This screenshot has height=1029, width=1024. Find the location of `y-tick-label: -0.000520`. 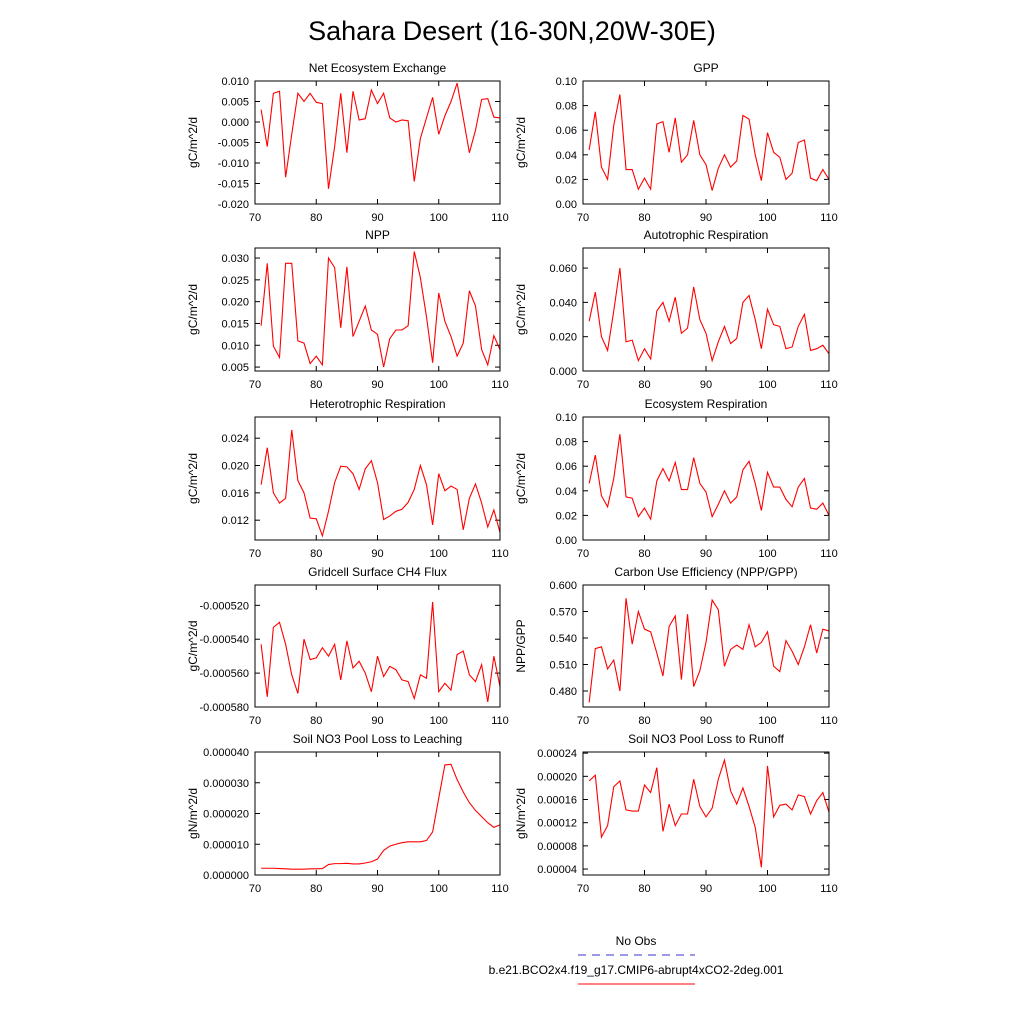

y-tick-label: -0.000520 is located at coordinates (224, 606).